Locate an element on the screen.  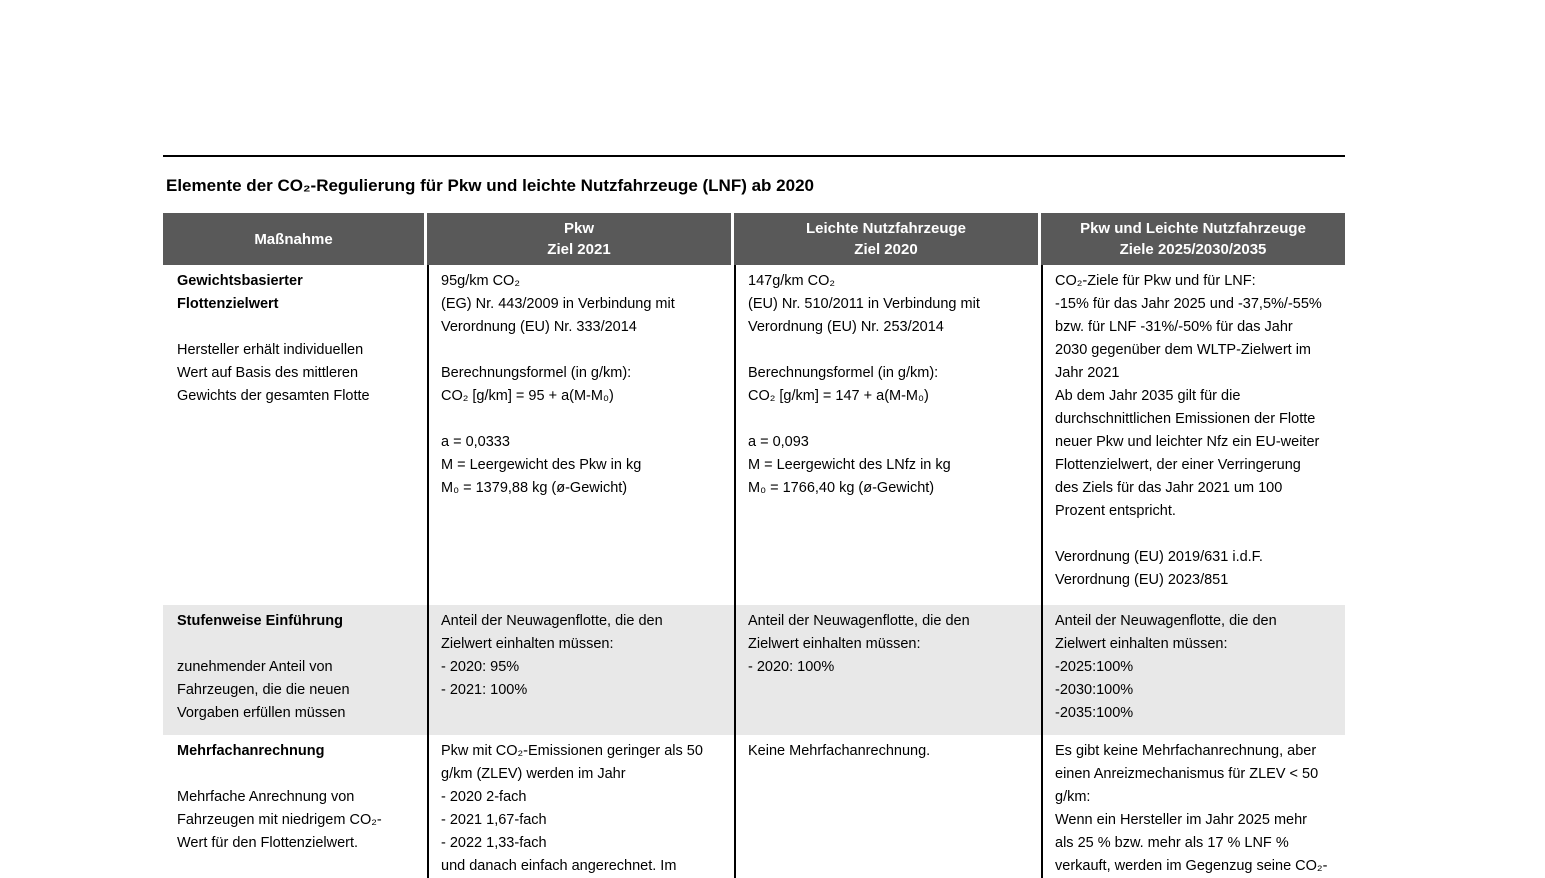
text-line: 2030 gegenüber dem WLTP-Zielwert im is located at coordinates (1183, 350).